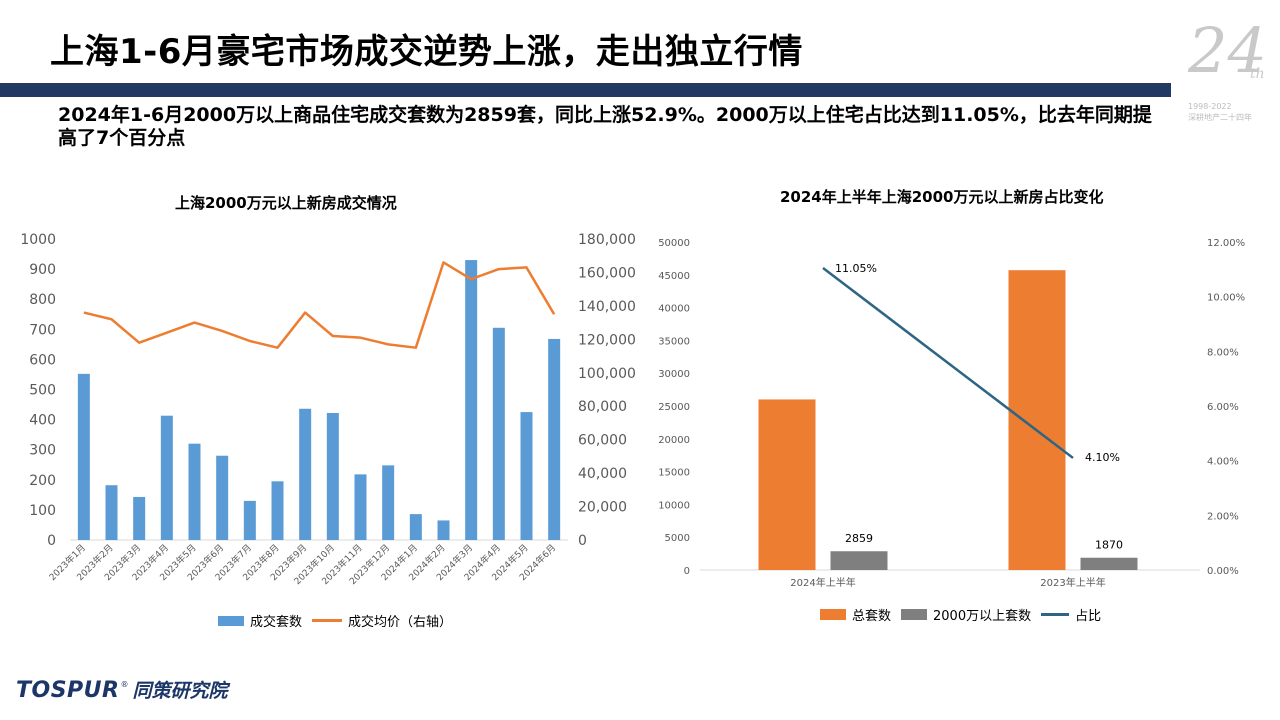 Image resolution: width=1280 pixels, height=720 pixels. I want to click on right-axis-tick-label: 4.00%, so click(1223, 462).